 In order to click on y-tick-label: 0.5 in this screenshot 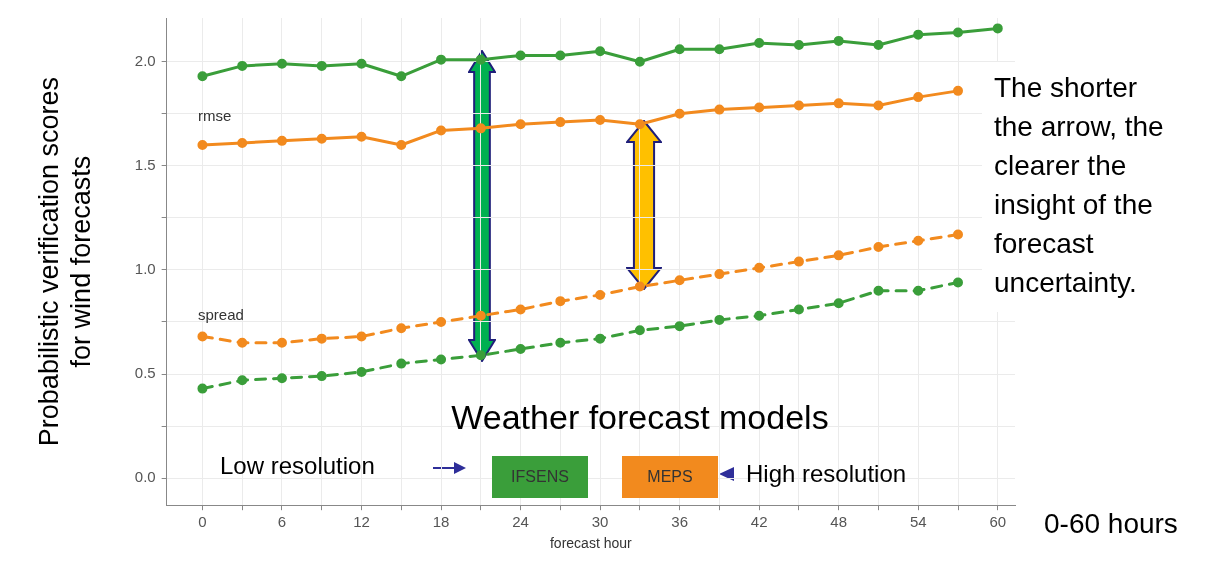, I will do `click(145, 373)`.